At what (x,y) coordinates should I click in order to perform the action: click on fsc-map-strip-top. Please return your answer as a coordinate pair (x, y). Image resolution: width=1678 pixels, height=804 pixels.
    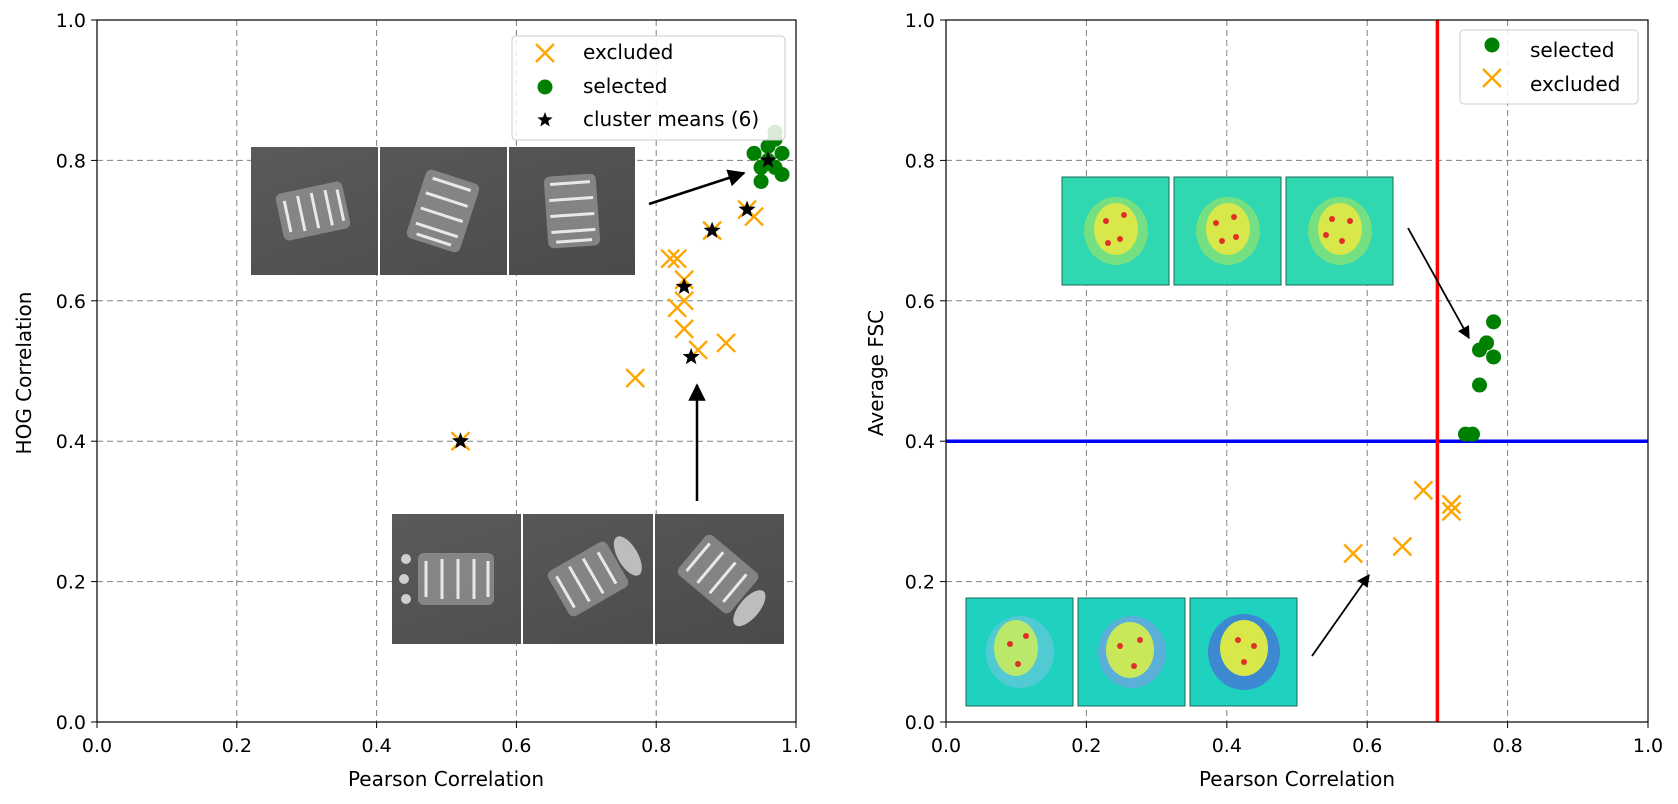
    Looking at the image, I should click on (1227, 231).